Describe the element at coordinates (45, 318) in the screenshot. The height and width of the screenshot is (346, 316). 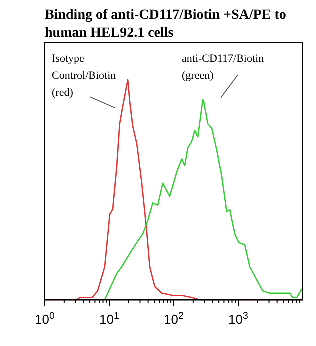
I see `x-tick-label: 10$^{0}$` at that location.